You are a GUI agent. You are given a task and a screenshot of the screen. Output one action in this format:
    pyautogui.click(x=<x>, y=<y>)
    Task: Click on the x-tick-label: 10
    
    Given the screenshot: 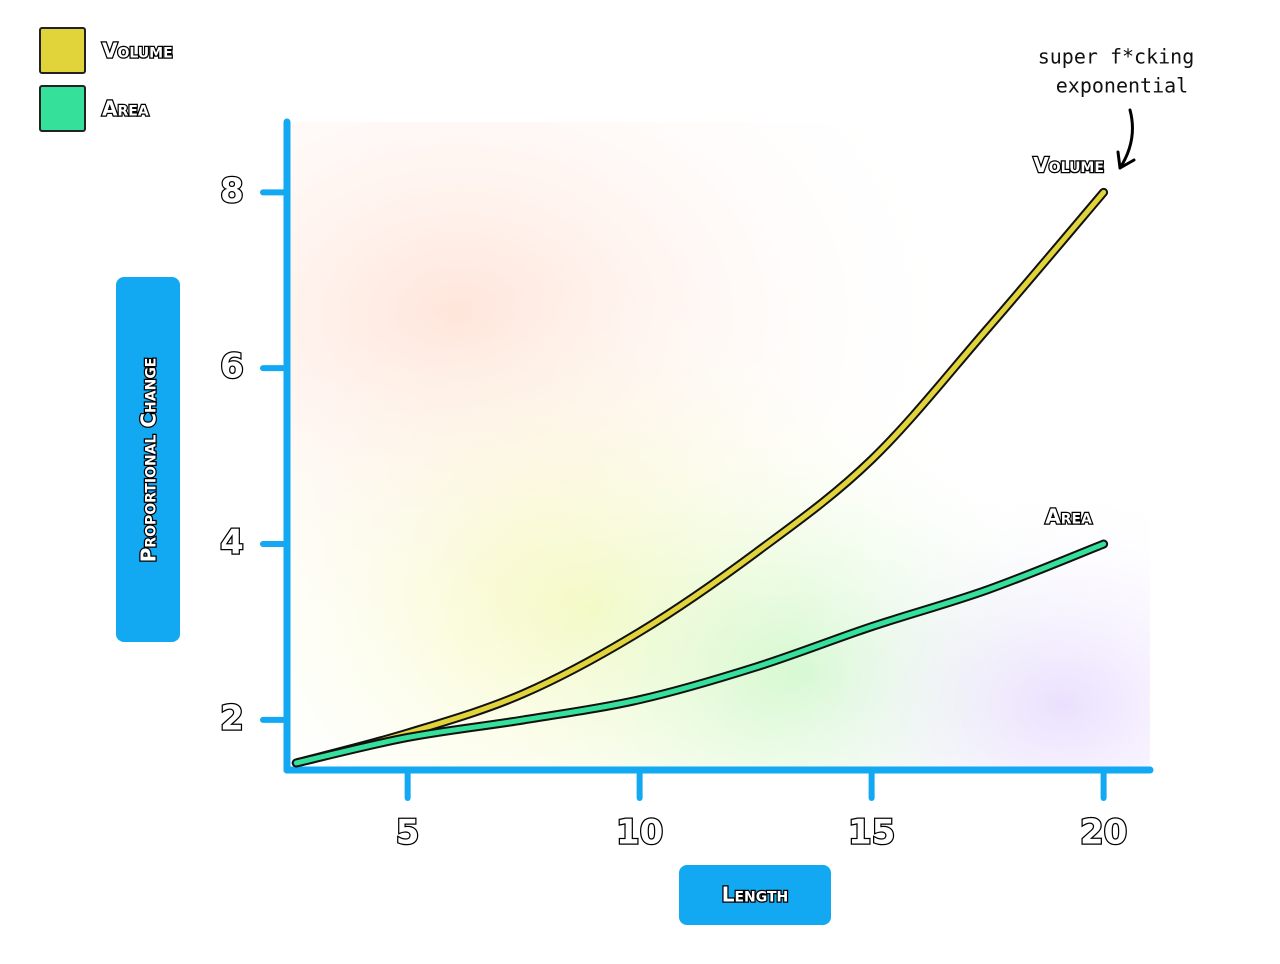 What is the action you would take?
    pyautogui.click(x=639, y=833)
    